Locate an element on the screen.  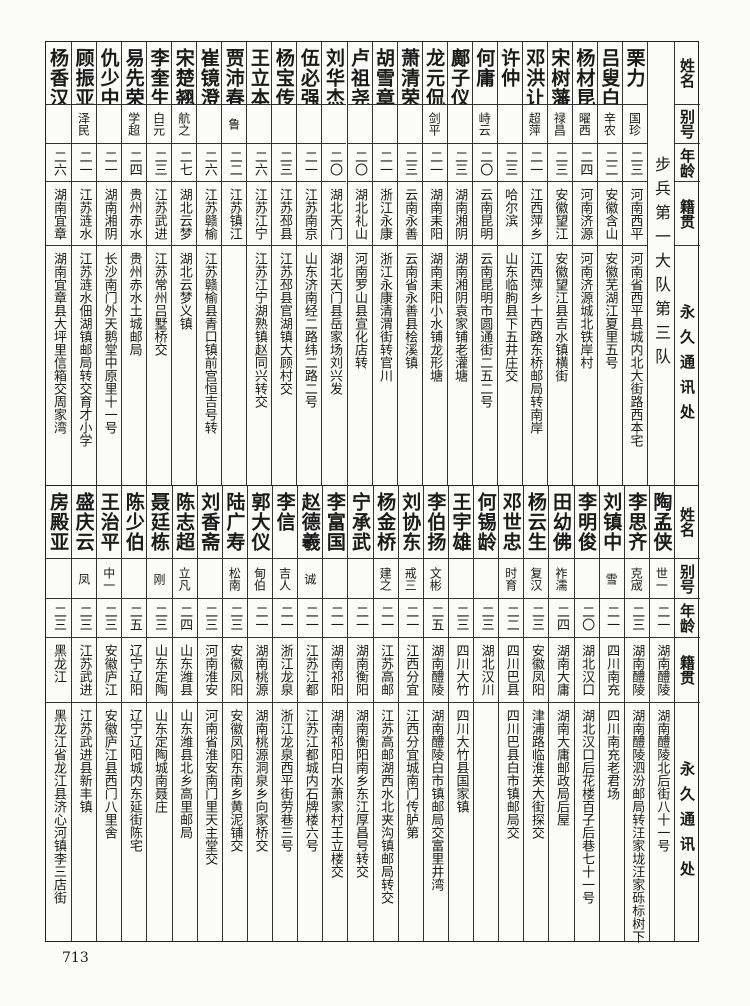
table-row: 王治平 中一 二三 安徽庐江 安徽庐江县西门八里舍 is located at coordinates (109, 713).